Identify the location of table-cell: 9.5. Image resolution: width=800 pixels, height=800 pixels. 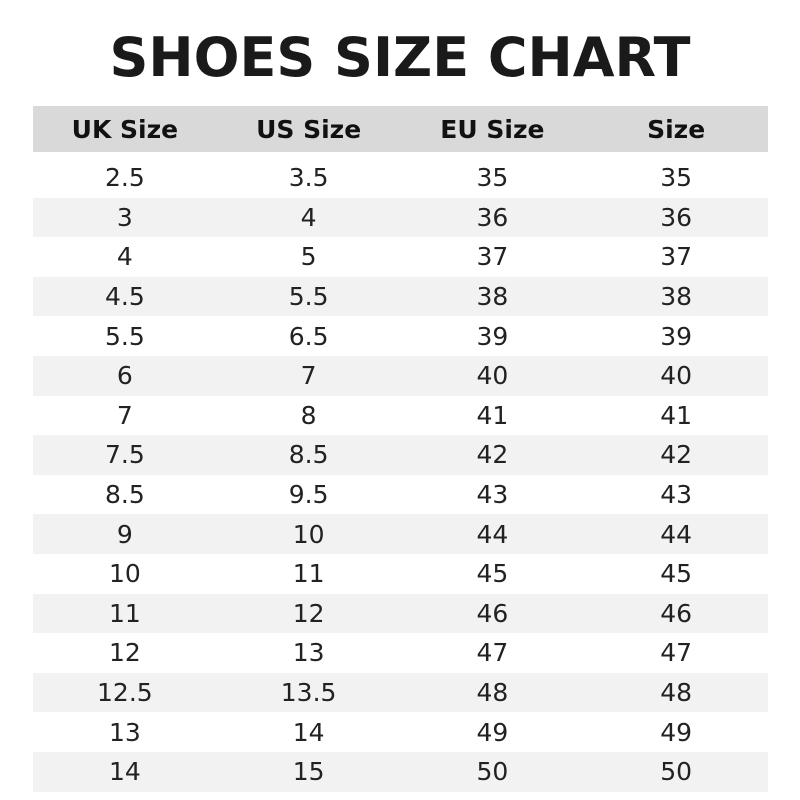
(308, 495).